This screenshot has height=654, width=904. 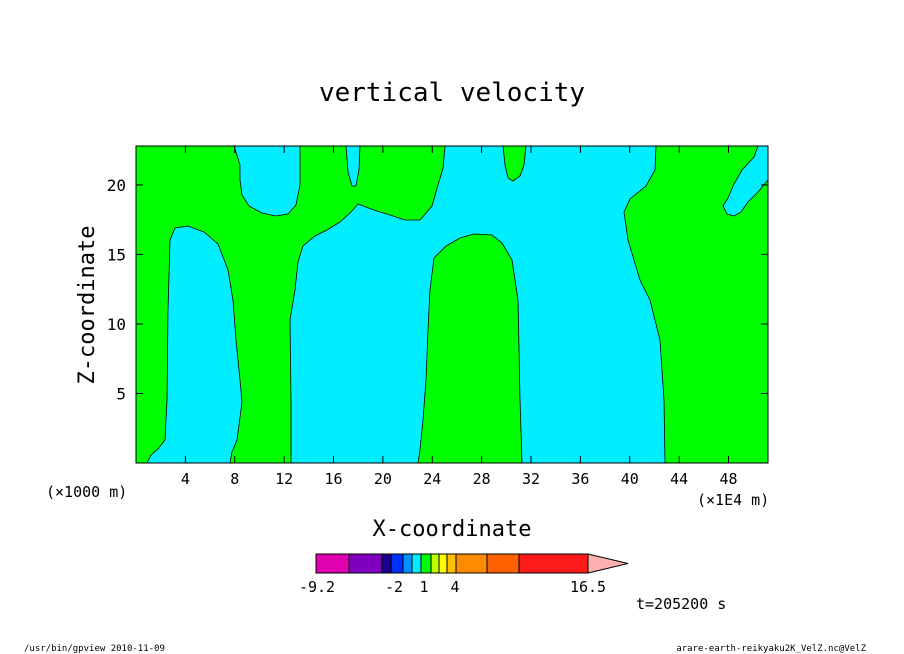 I want to click on x-tick-label: 24, so click(x=432, y=479).